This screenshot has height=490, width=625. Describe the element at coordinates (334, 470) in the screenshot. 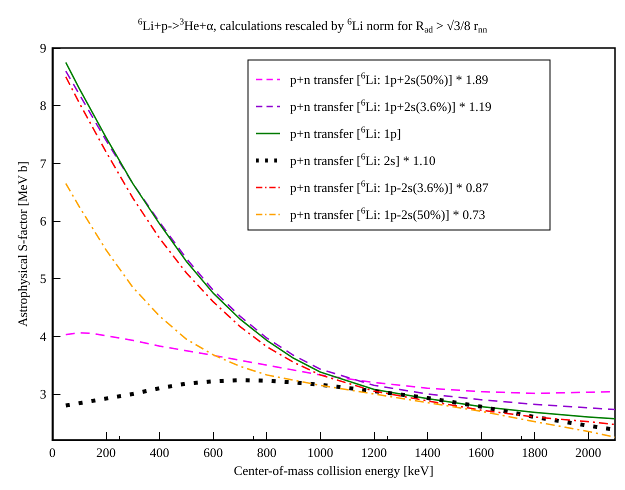

I see `x-axis-title: Center-of-mass collision energy [keV]` at that location.